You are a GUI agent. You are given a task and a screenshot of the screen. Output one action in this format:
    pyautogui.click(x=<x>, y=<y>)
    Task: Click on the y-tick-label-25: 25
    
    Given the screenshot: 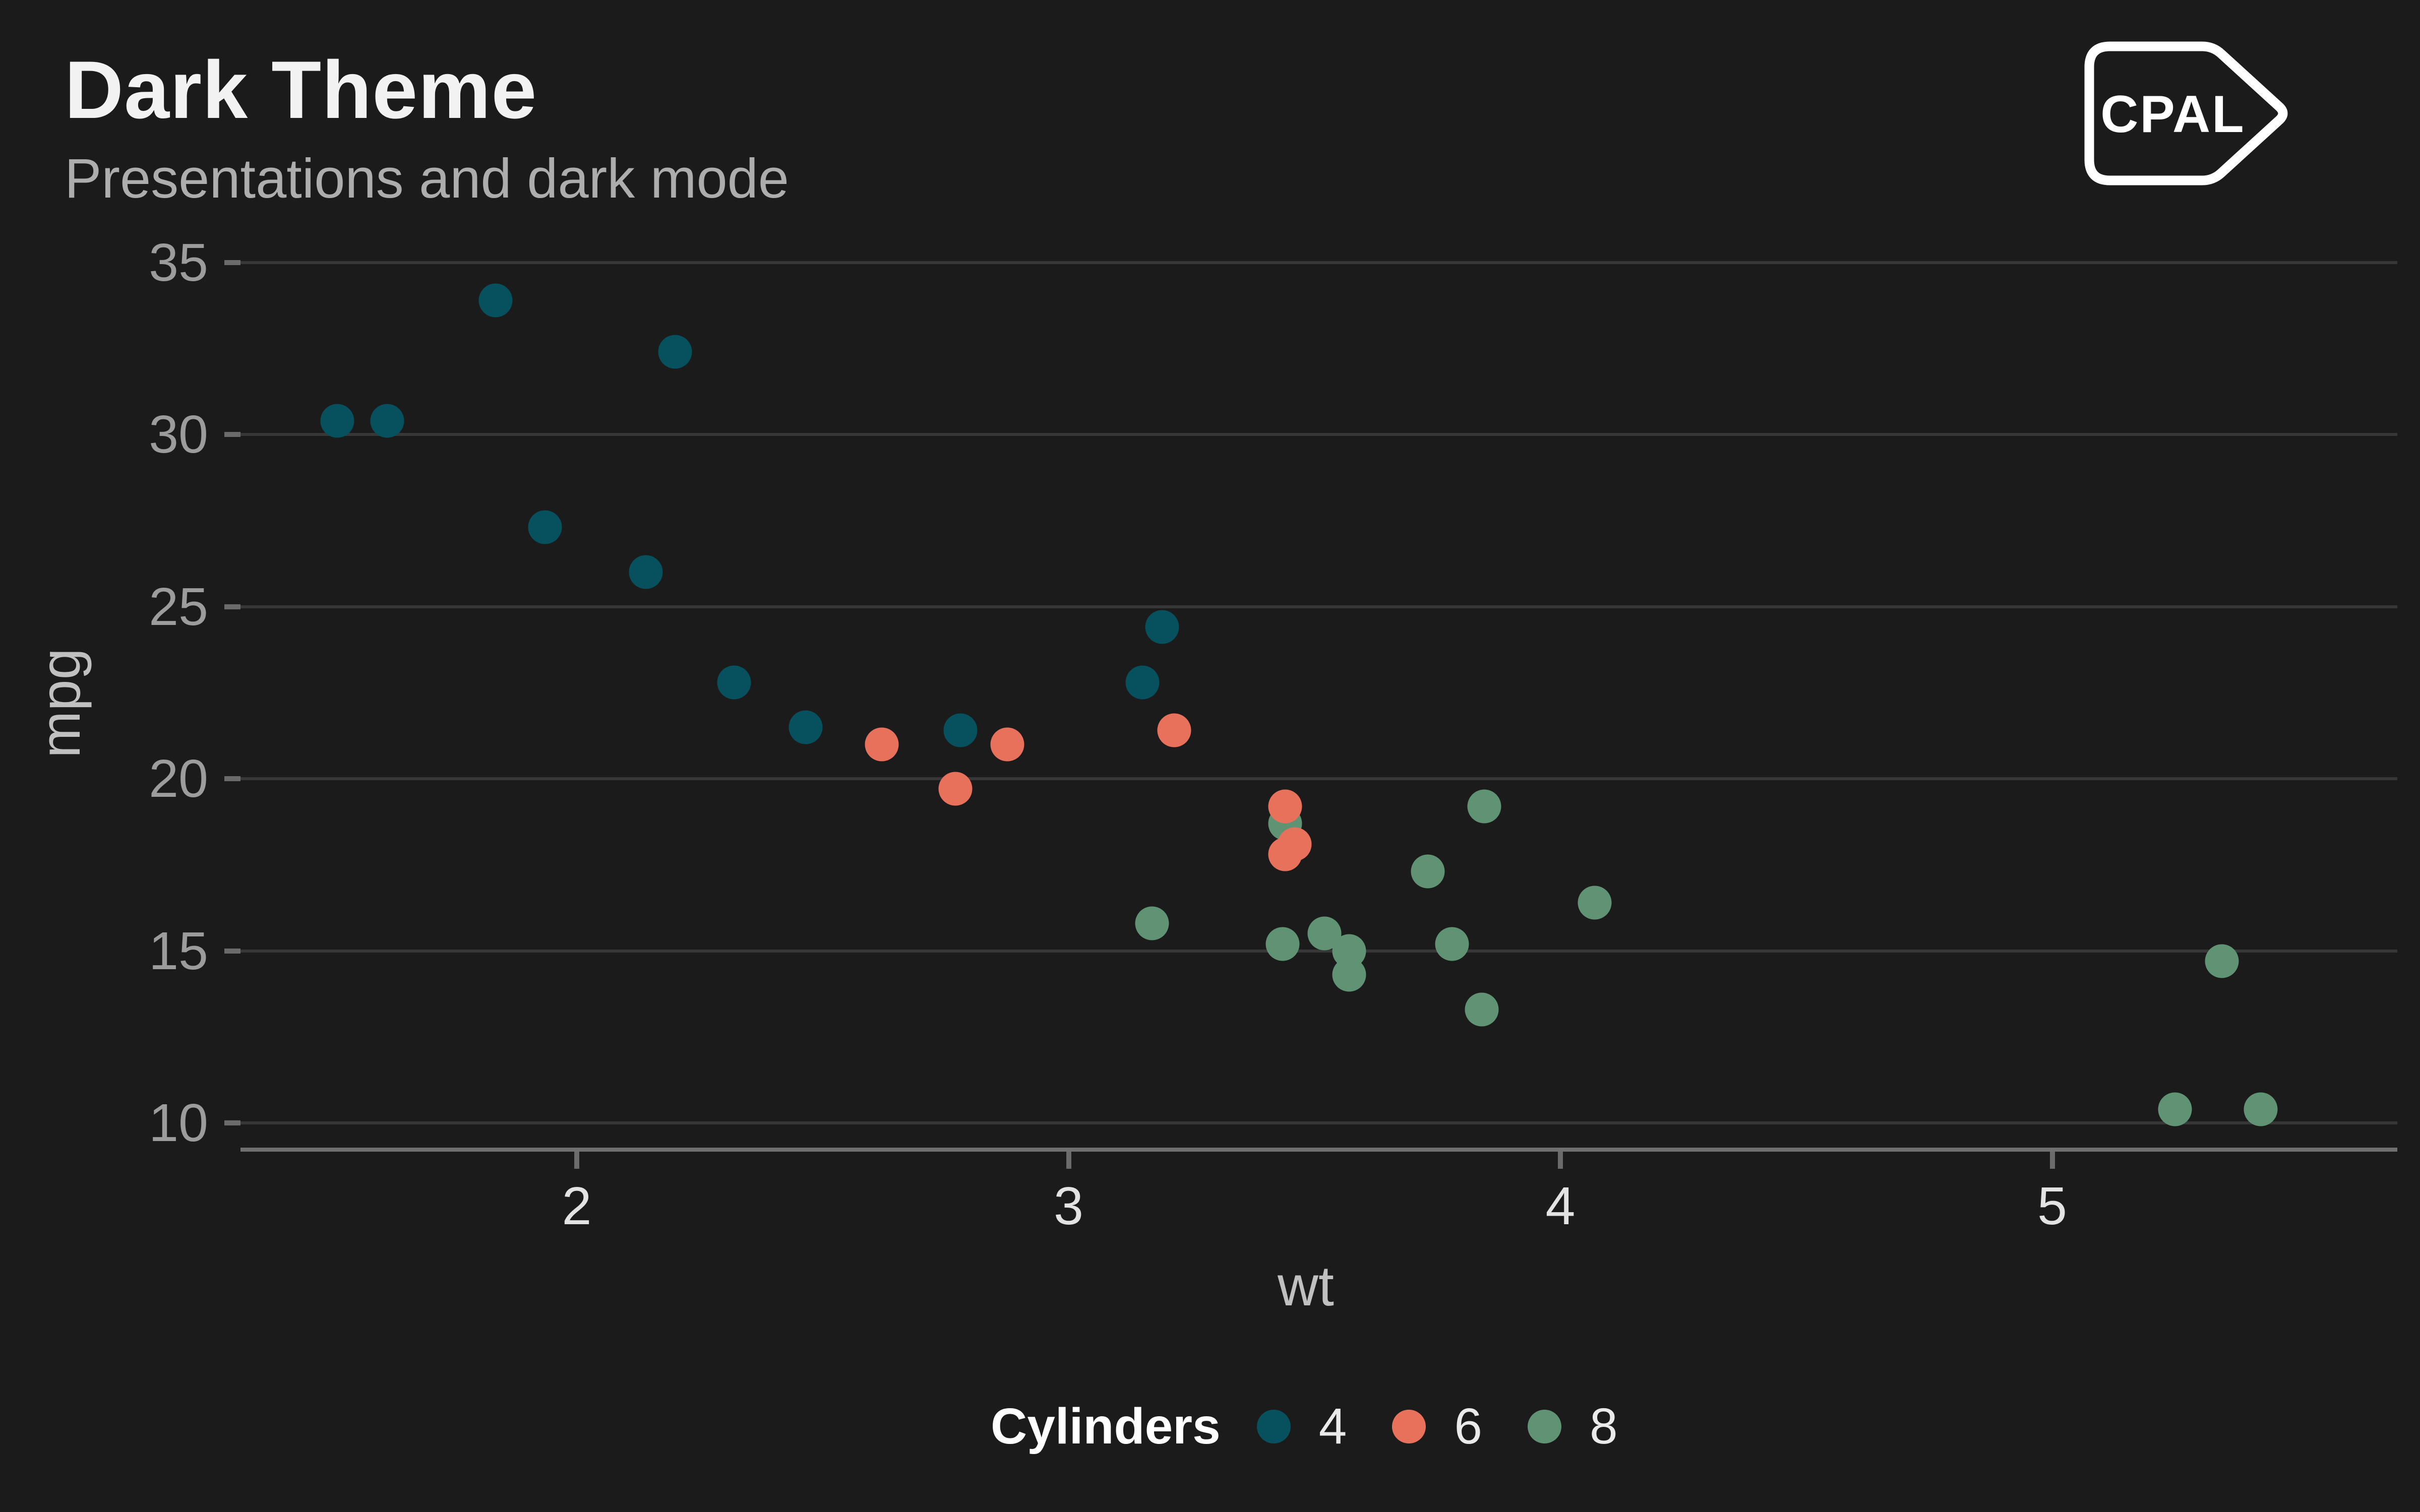 What is the action you would take?
    pyautogui.click(x=178, y=607)
    